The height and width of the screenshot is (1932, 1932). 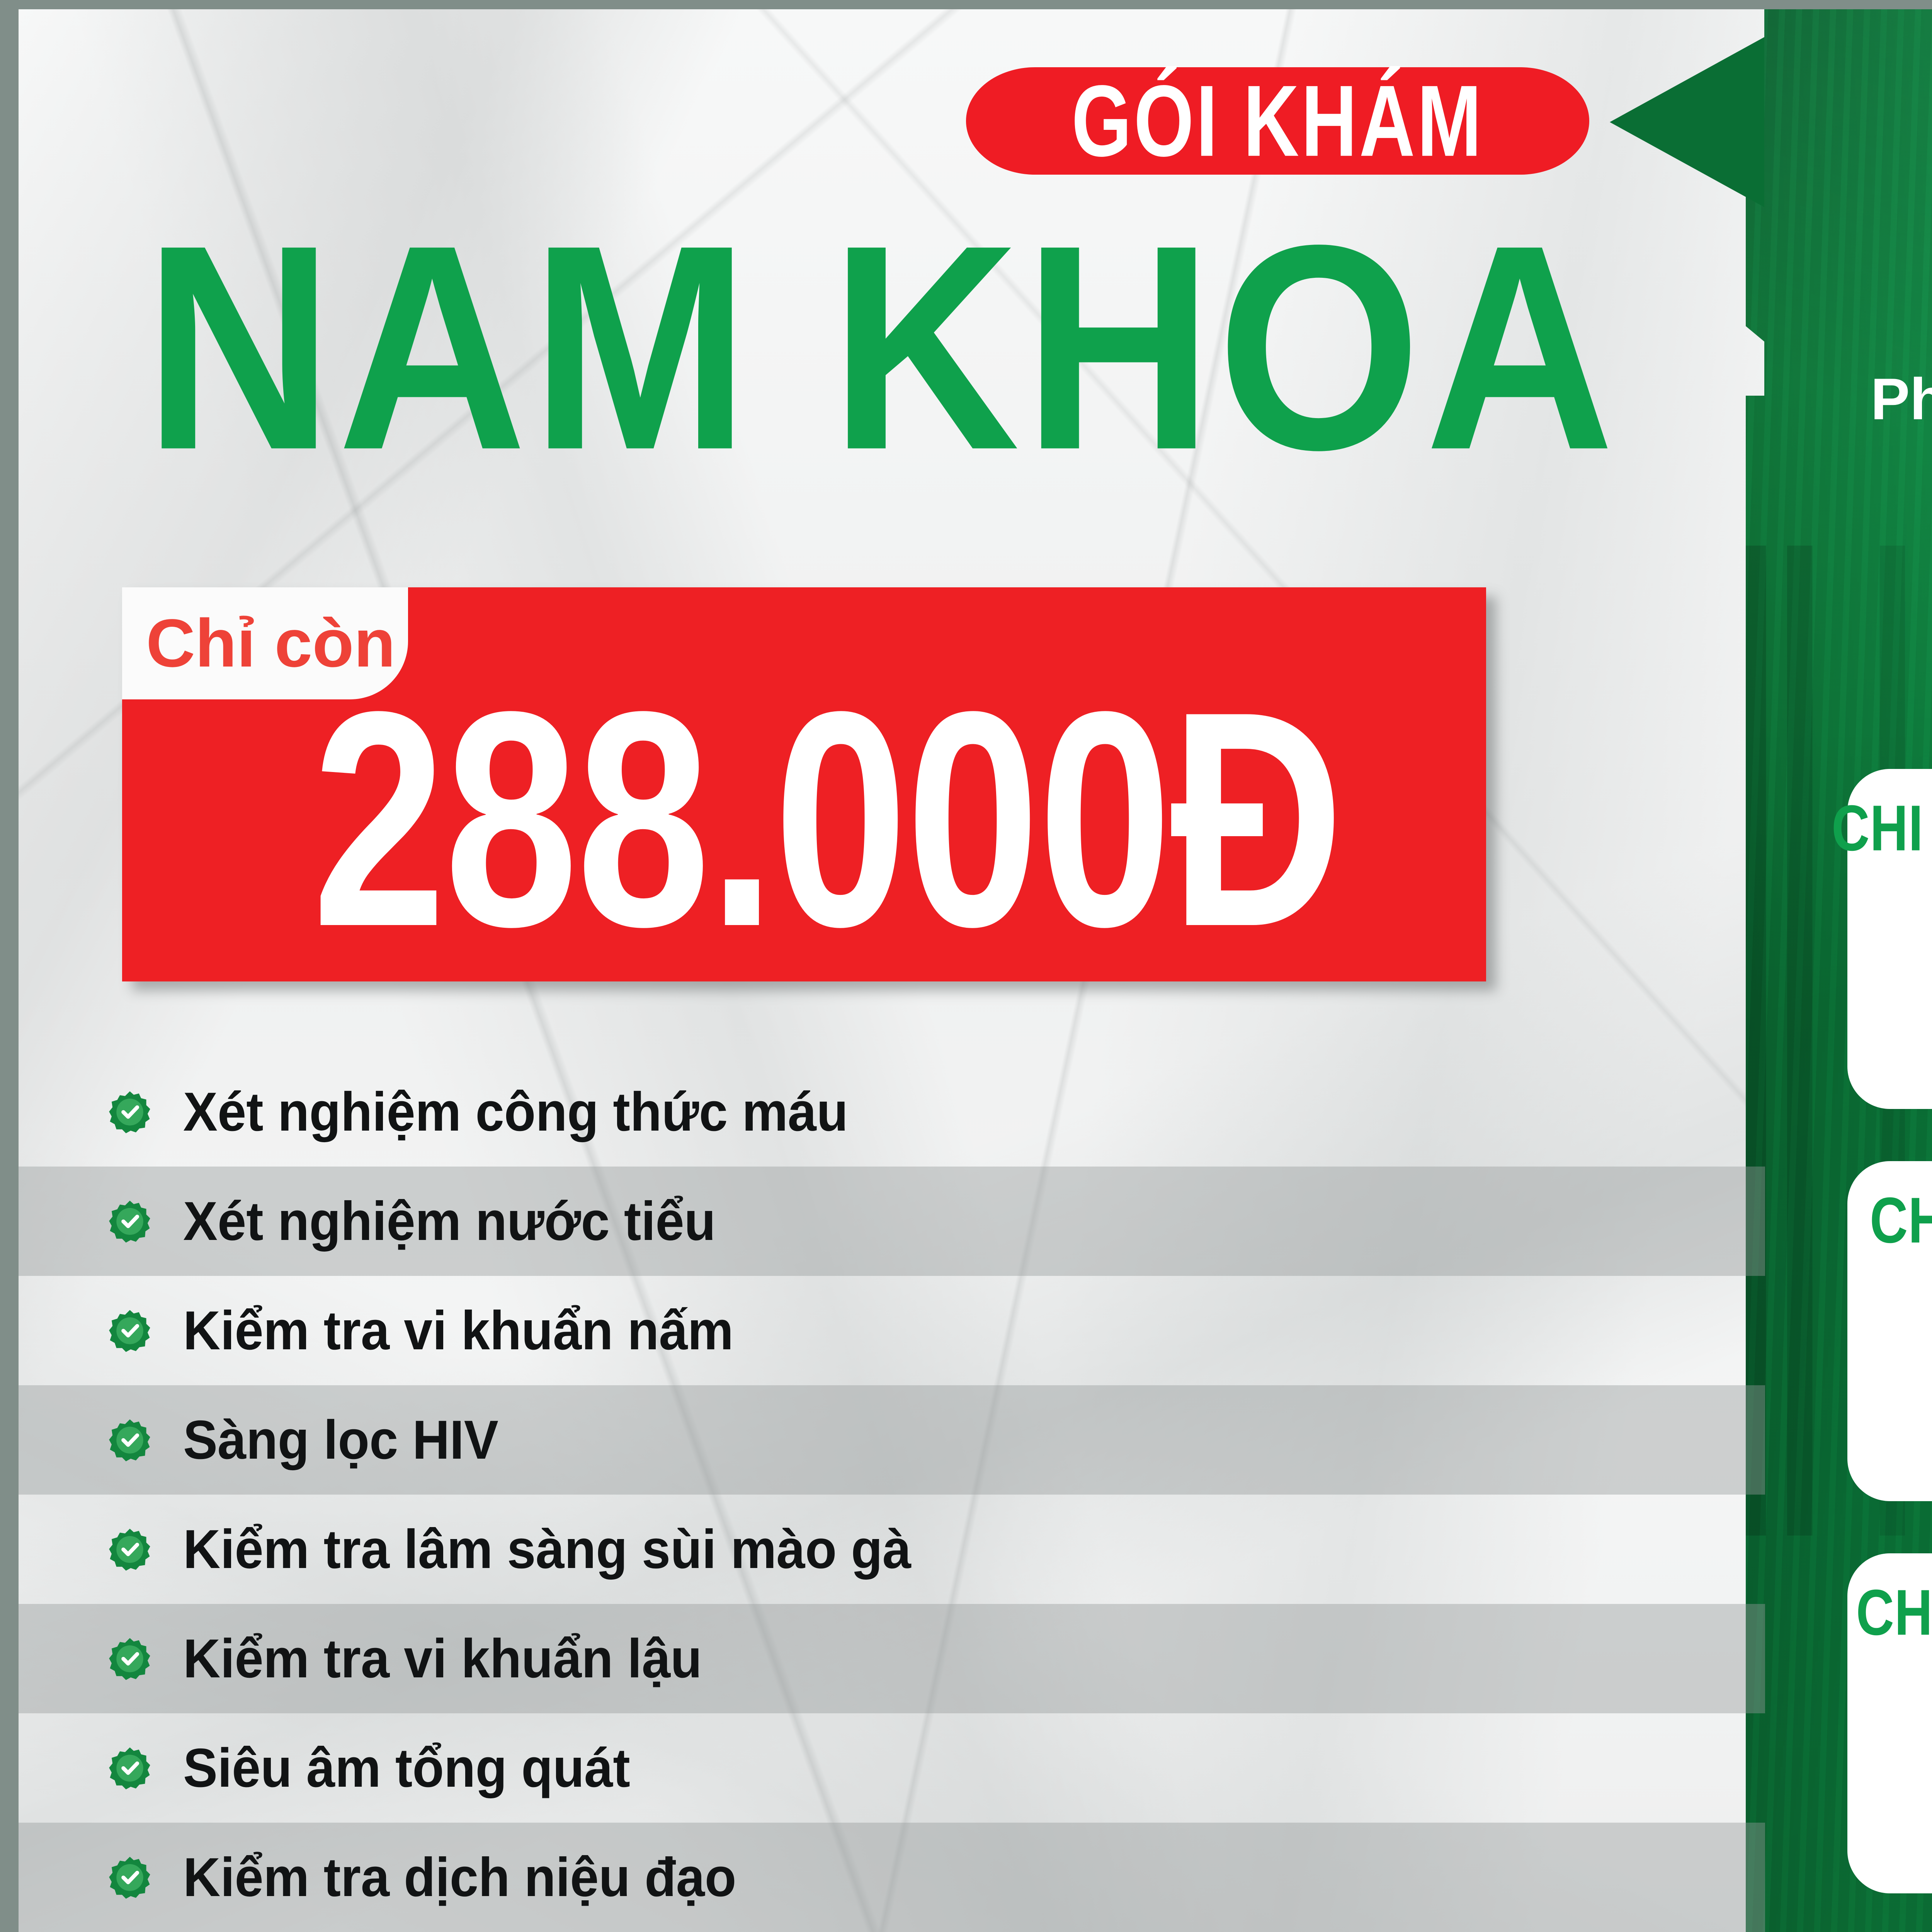 What do you see at coordinates (443, 1658) in the screenshot?
I see `list-item-label: Kiểm tra vi khuẩn lậu` at bounding box center [443, 1658].